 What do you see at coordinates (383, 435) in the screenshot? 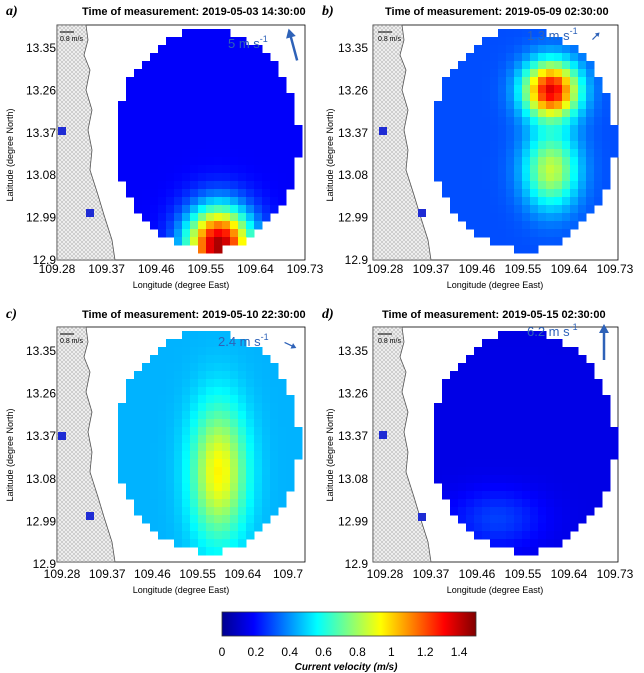
I see `station-marker` at bounding box center [383, 435].